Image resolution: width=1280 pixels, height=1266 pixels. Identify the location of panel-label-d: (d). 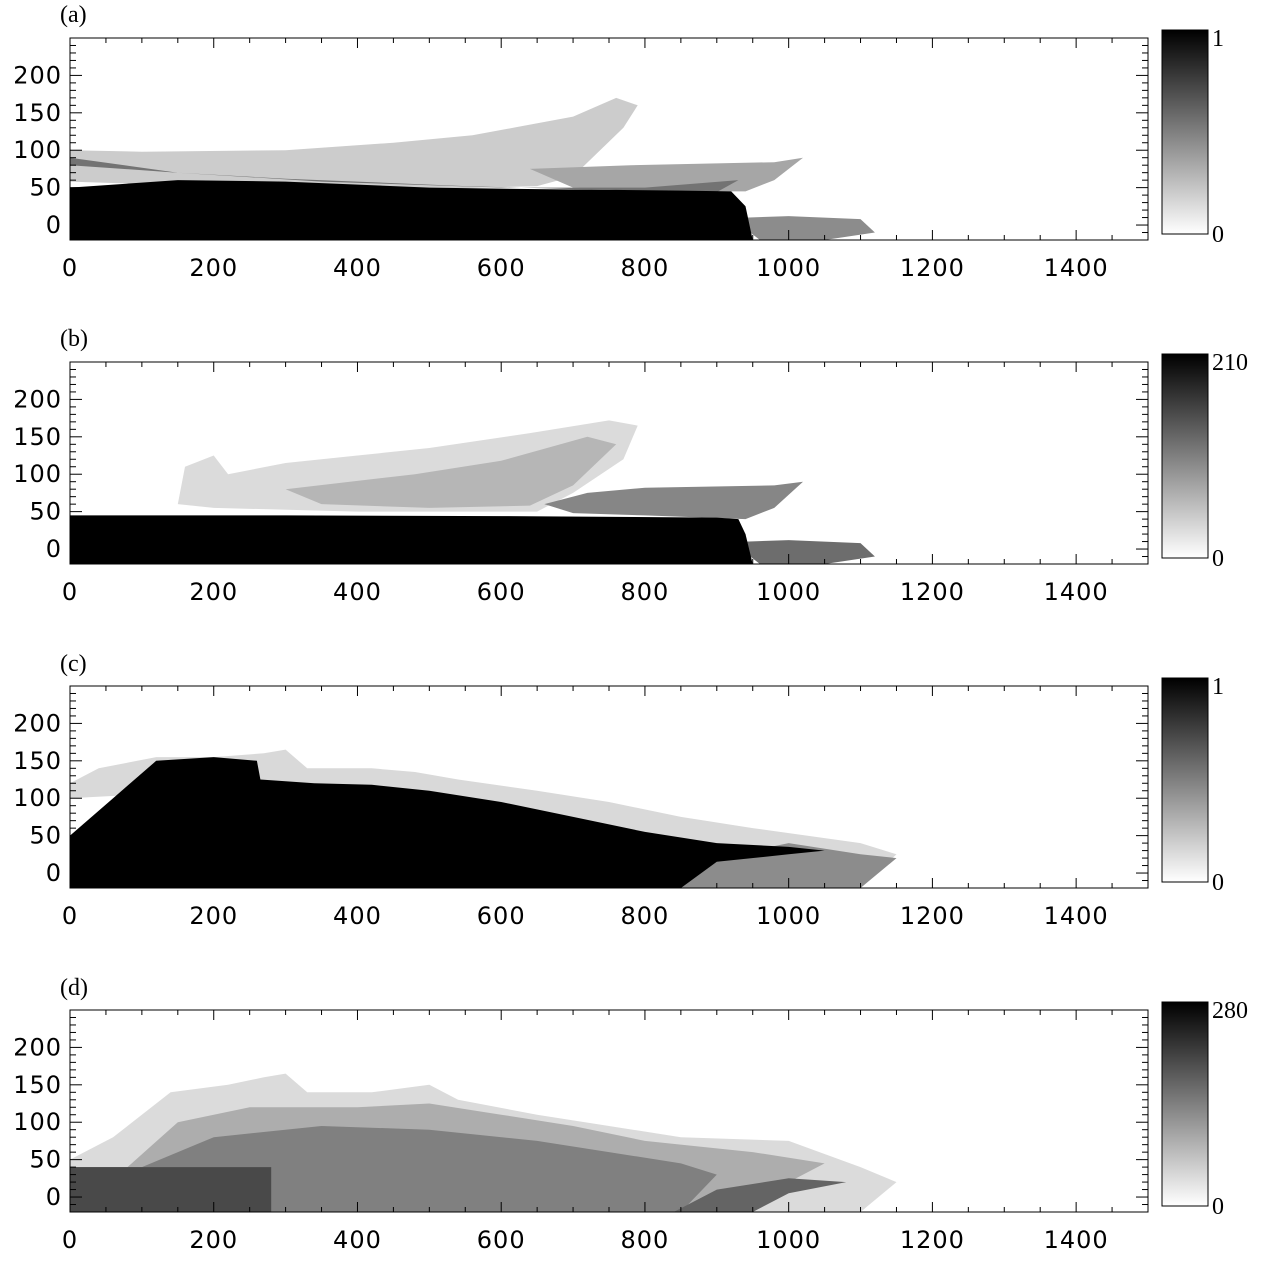
(74, 988).